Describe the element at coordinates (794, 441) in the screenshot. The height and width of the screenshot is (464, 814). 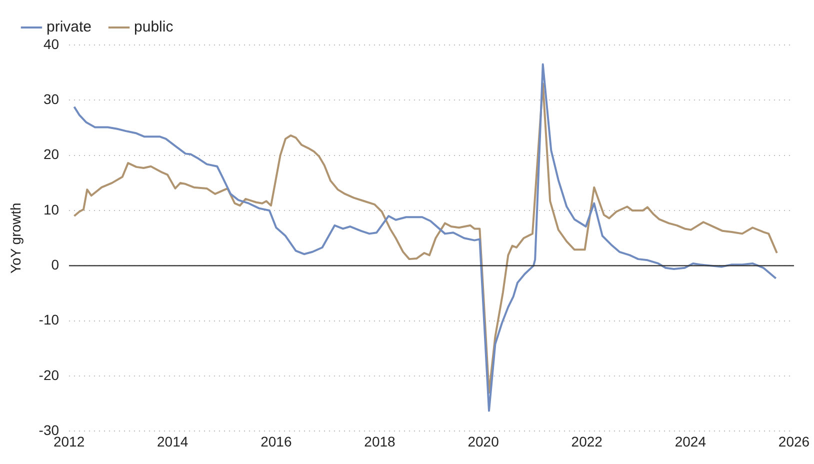
I see `x-tick-label: 2026` at that location.